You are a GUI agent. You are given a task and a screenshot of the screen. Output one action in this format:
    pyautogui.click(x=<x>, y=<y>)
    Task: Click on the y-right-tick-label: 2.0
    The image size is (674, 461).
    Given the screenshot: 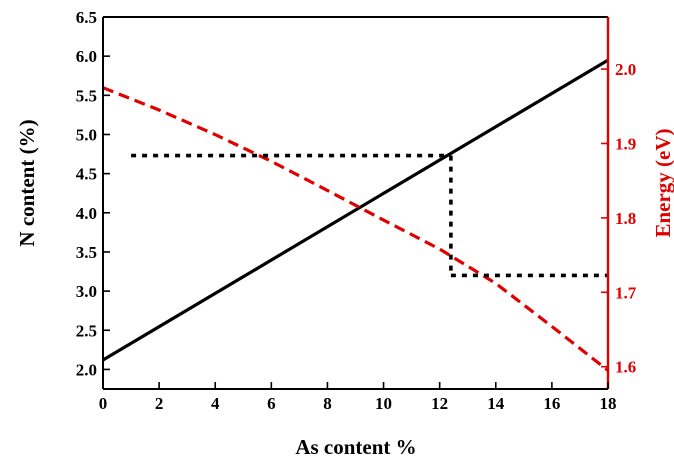 What is the action you would take?
    pyautogui.click(x=625, y=69)
    